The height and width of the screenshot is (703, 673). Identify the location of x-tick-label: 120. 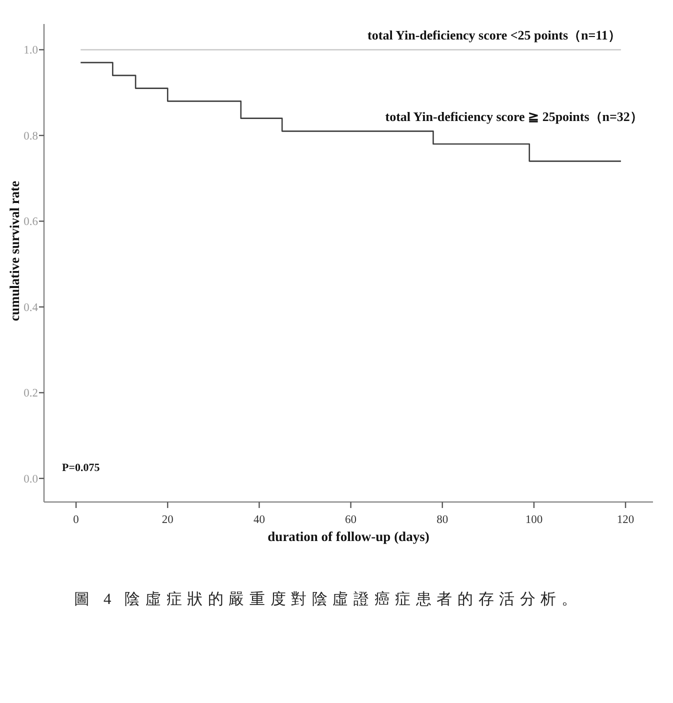
(625, 520).